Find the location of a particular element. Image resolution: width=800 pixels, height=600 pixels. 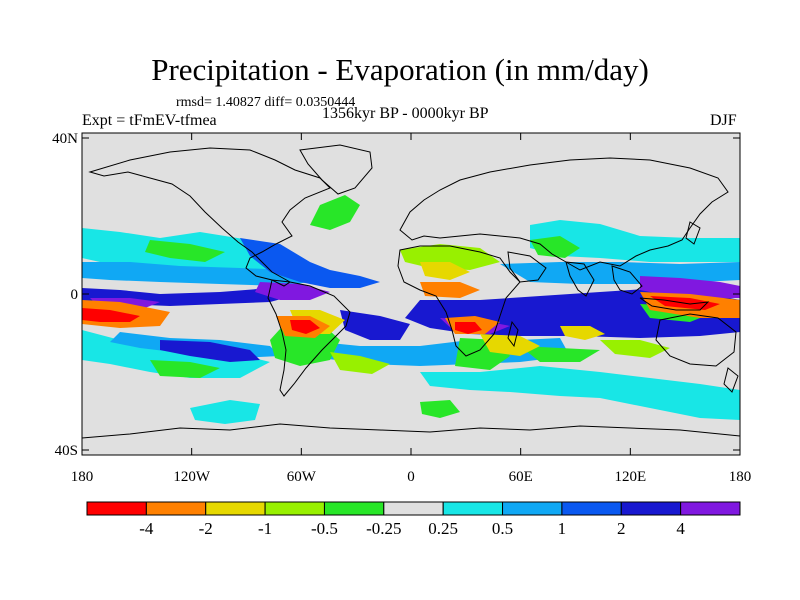

colorbar-label: -2 is located at coordinates (206, 528).